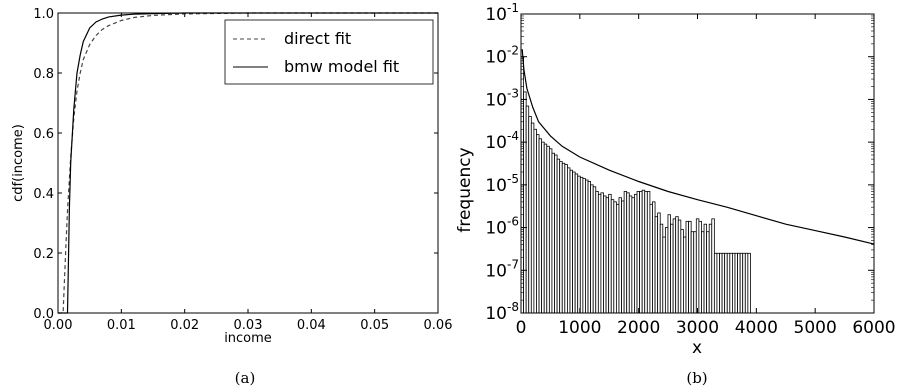 This screenshot has width=901, height=392. What do you see at coordinates (18, 163) in the screenshot?
I see `panel-a-ylabel: cdf(income)` at bounding box center [18, 163].